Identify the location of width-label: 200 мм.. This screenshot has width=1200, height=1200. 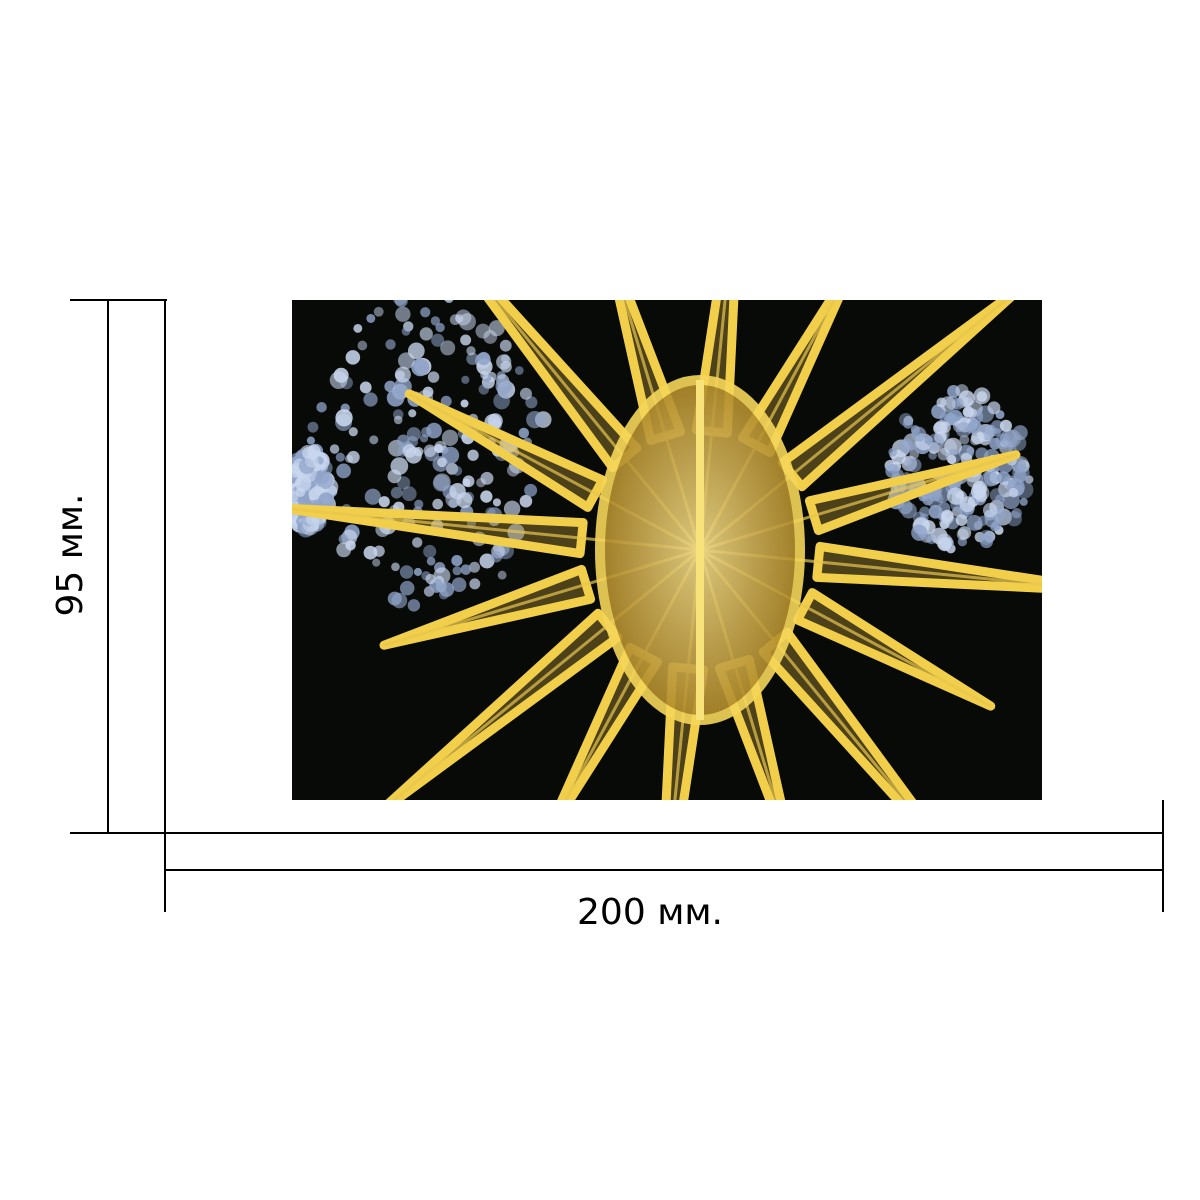
(650, 912).